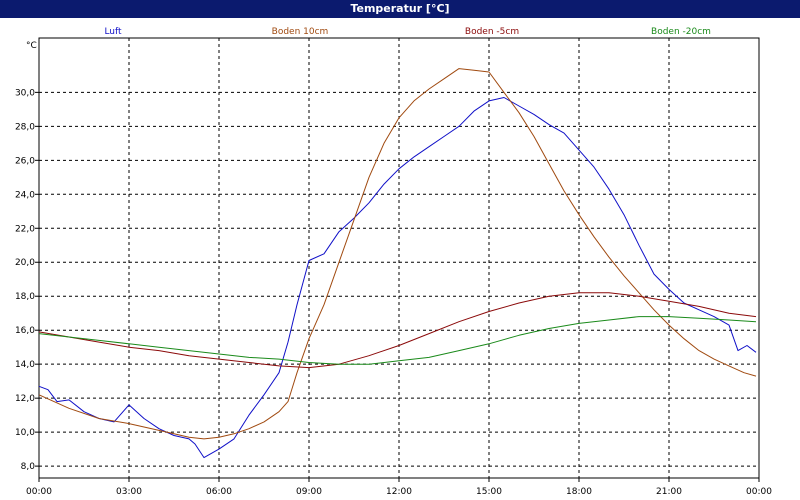  What do you see at coordinates (309, 492) in the screenshot?
I see `x-tick-time-label: 09:00` at bounding box center [309, 492].